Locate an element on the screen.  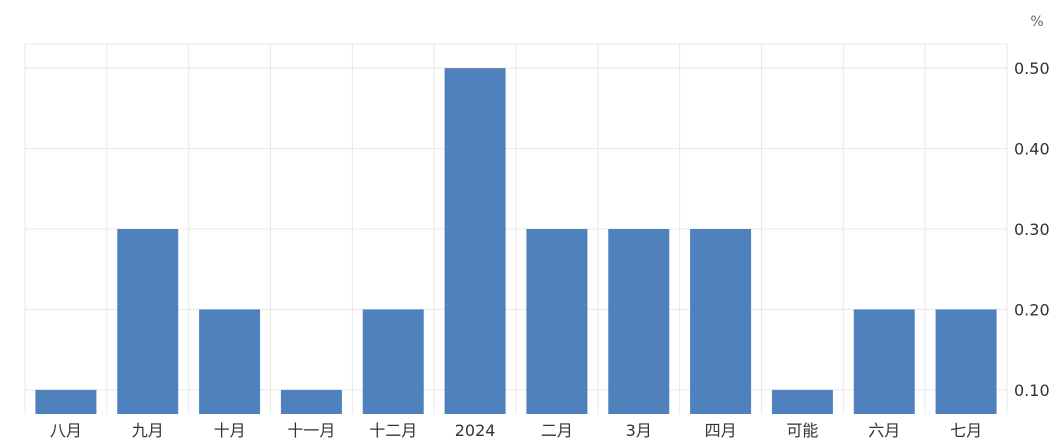
y-tick-label: 0.40 is located at coordinates (1032, 149).